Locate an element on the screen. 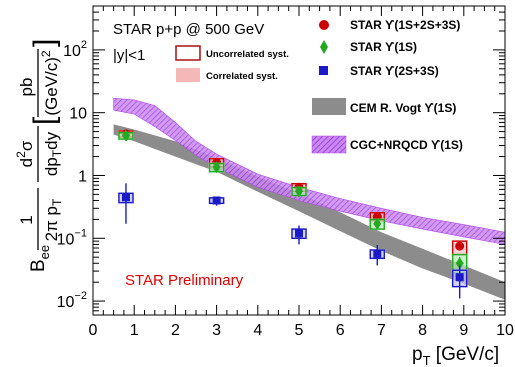 Image resolution: width=515 pixels, height=367 pixels. y-tick-label: 10² is located at coordinates (75, 49).